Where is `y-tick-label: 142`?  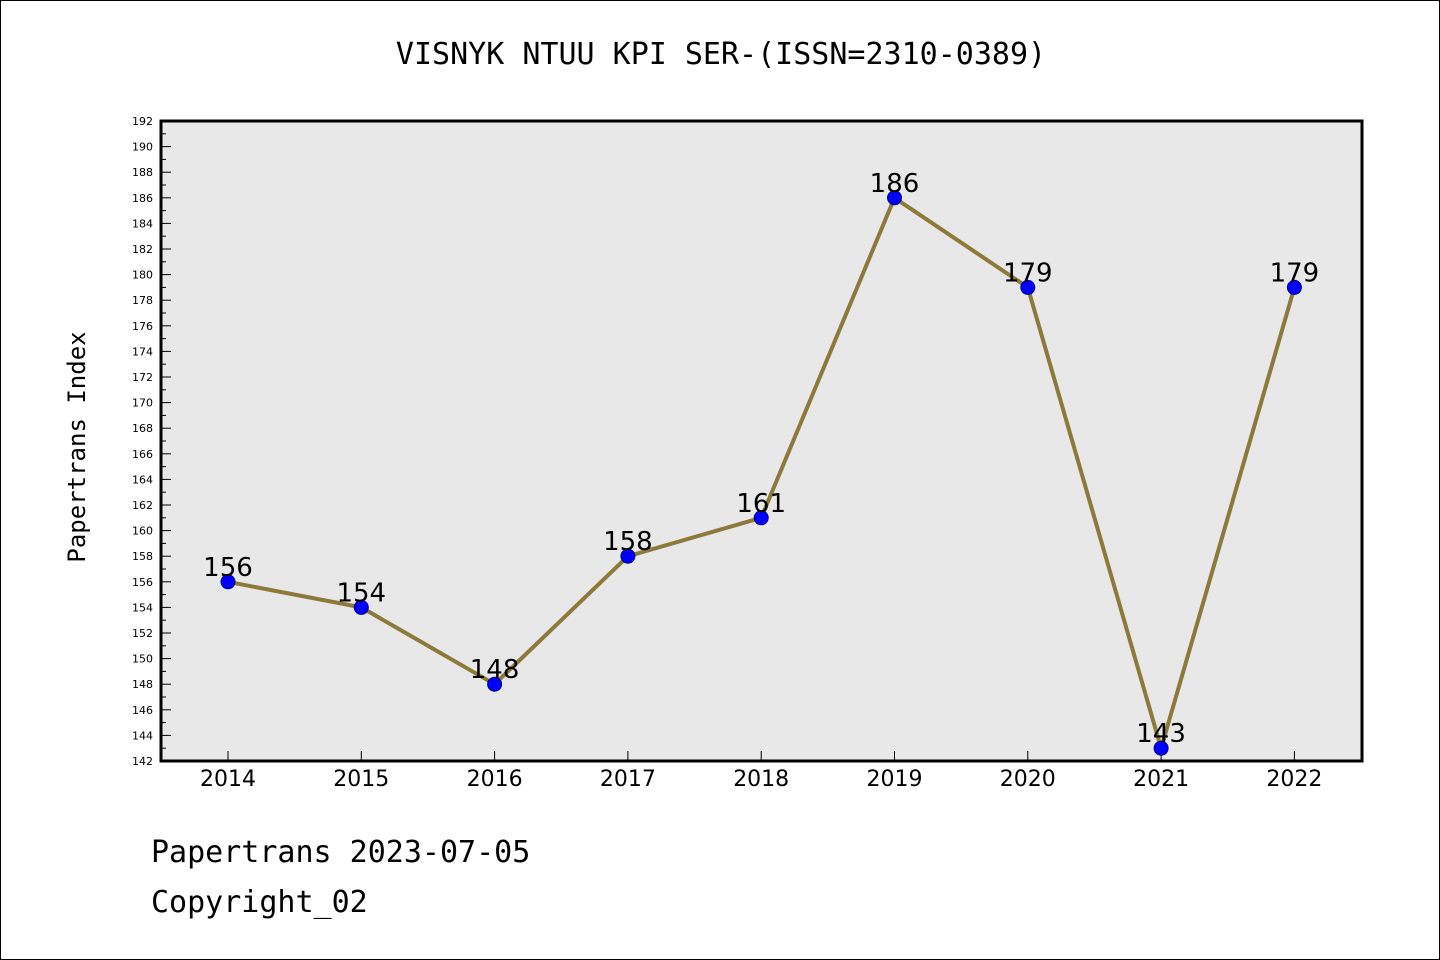 y-tick-label: 142 is located at coordinates (142, 761).